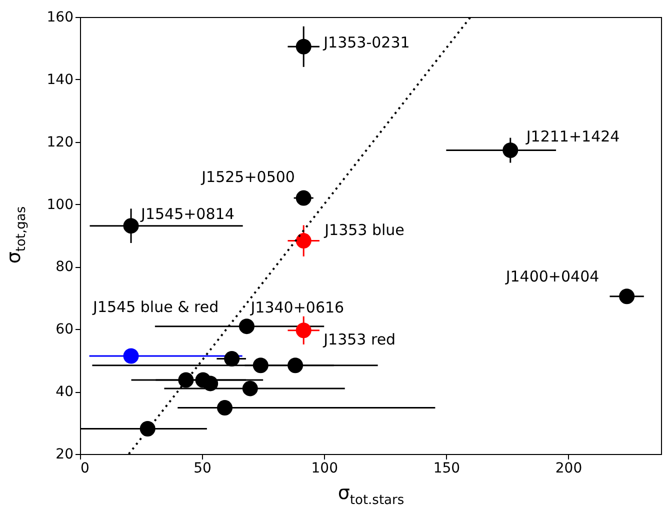 The height and width of the screenshot is (506, 663). Describe the element at coordinates (65, 454) in the screenshot. I see `y-tick-label: 20` at that location.